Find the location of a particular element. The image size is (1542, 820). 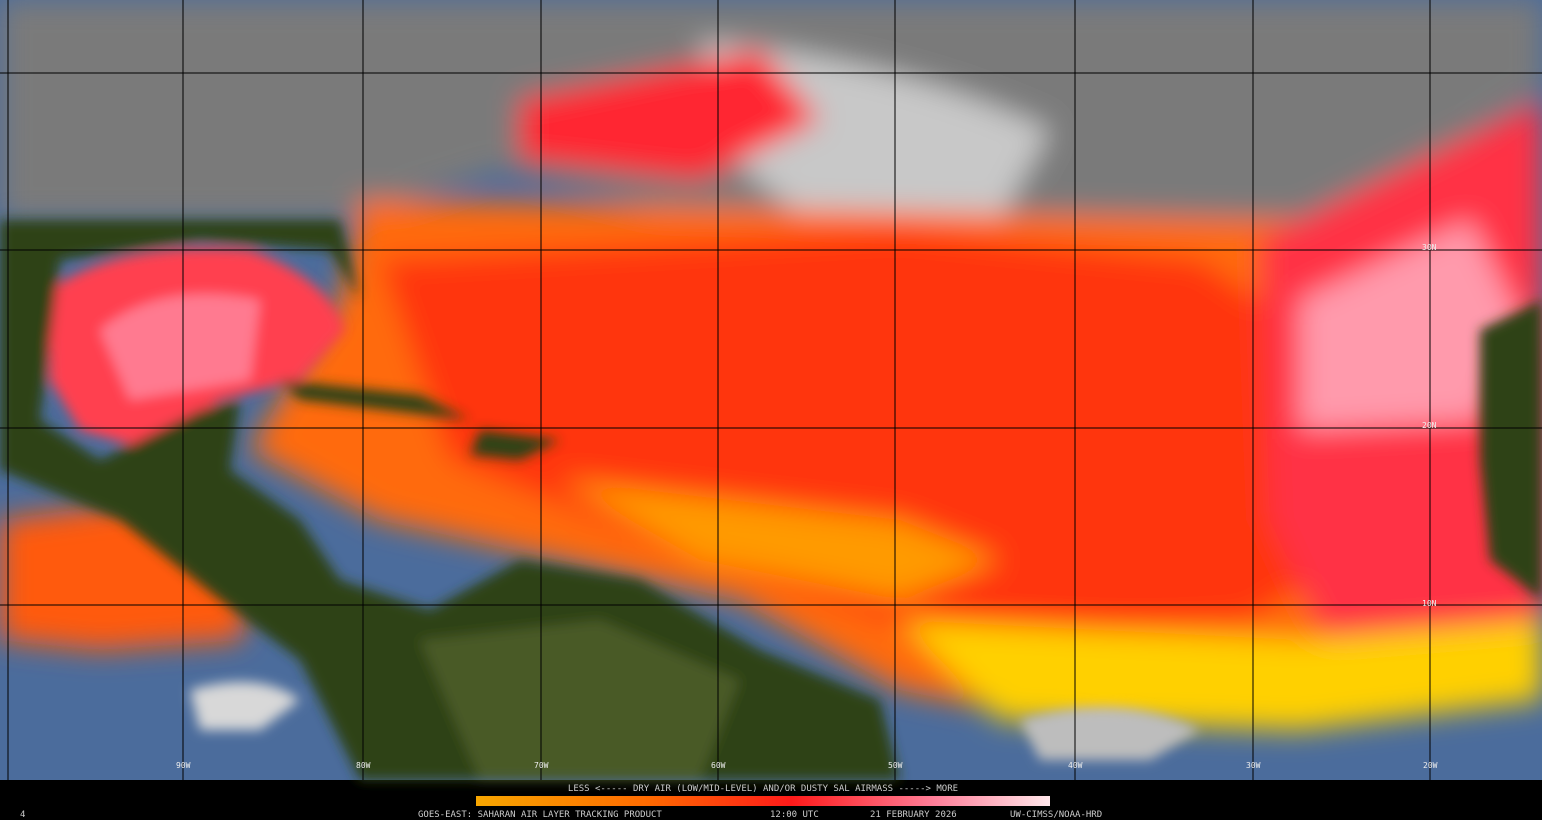

footer-date: 21 FEBRUARY 2026 is located at coordinates (913, 815).